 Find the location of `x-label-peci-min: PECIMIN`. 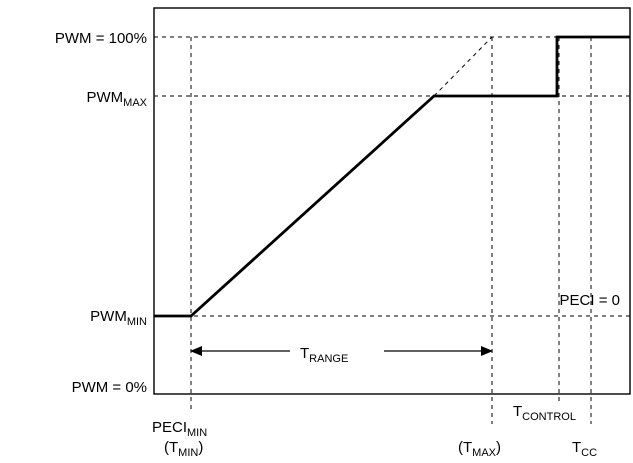

x-label-peci-min: PECIMIN is located at coordinates (179, 429).